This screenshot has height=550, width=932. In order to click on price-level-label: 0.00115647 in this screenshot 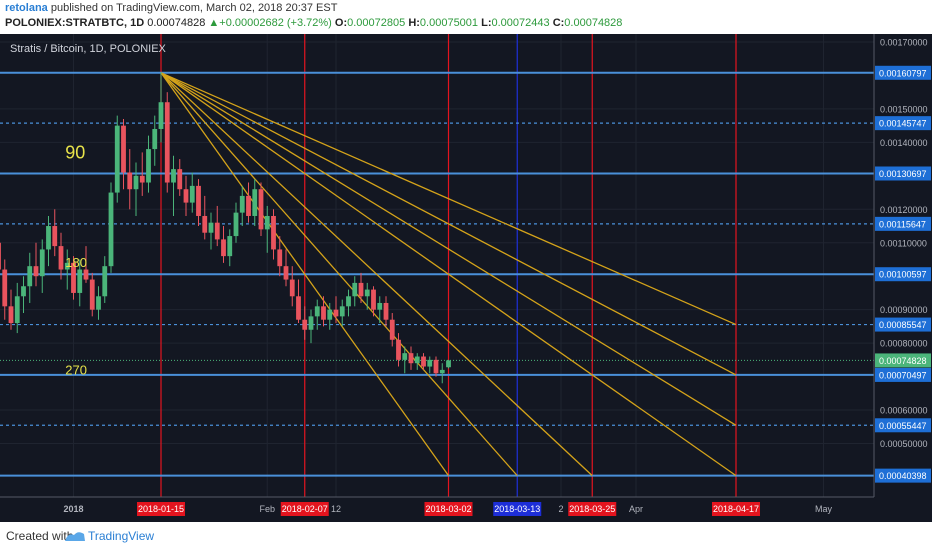, I will do `click(902, 224)`.